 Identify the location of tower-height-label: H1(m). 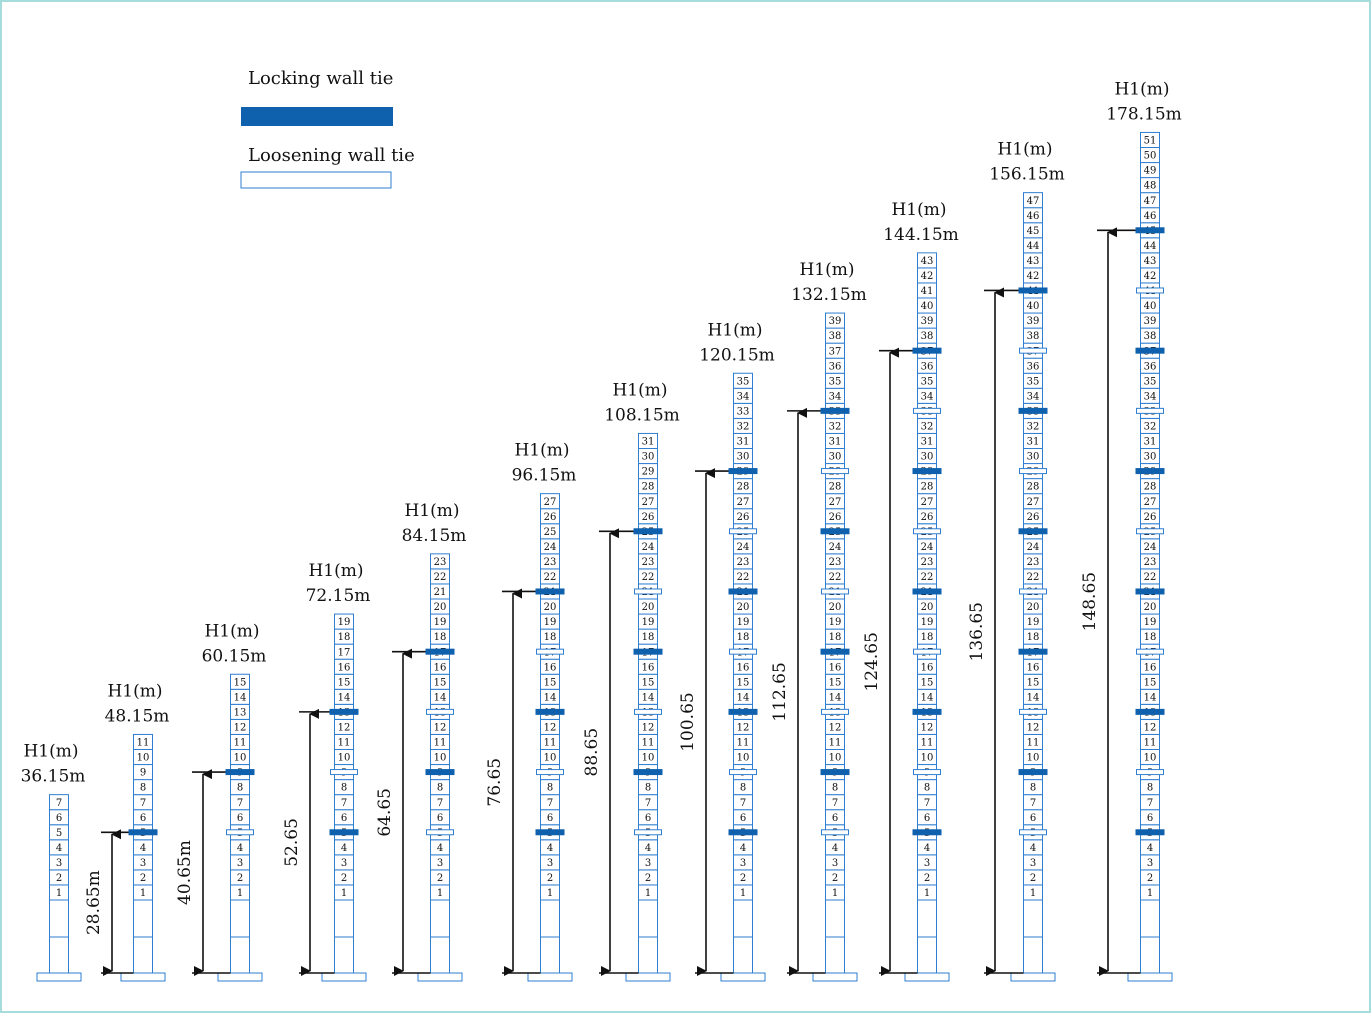
(639, 390).